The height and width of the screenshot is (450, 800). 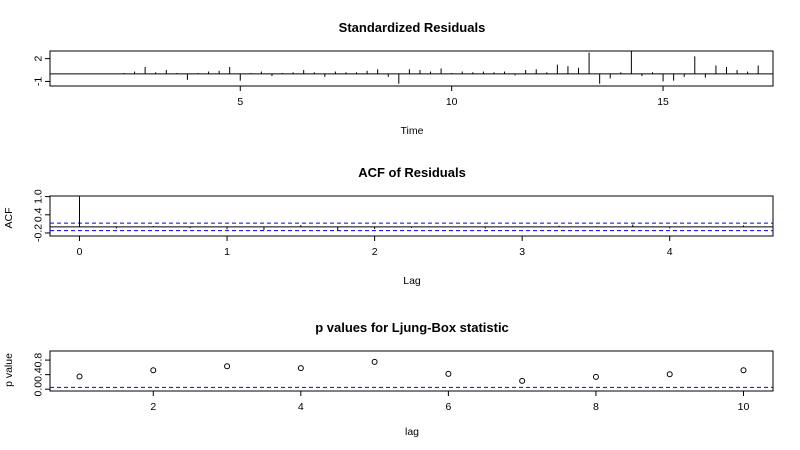 What do you see at coordinates (412, 27) in the screenshot?
I see `chart-title: Standardized Residuals` at bounding box center [412, 27].